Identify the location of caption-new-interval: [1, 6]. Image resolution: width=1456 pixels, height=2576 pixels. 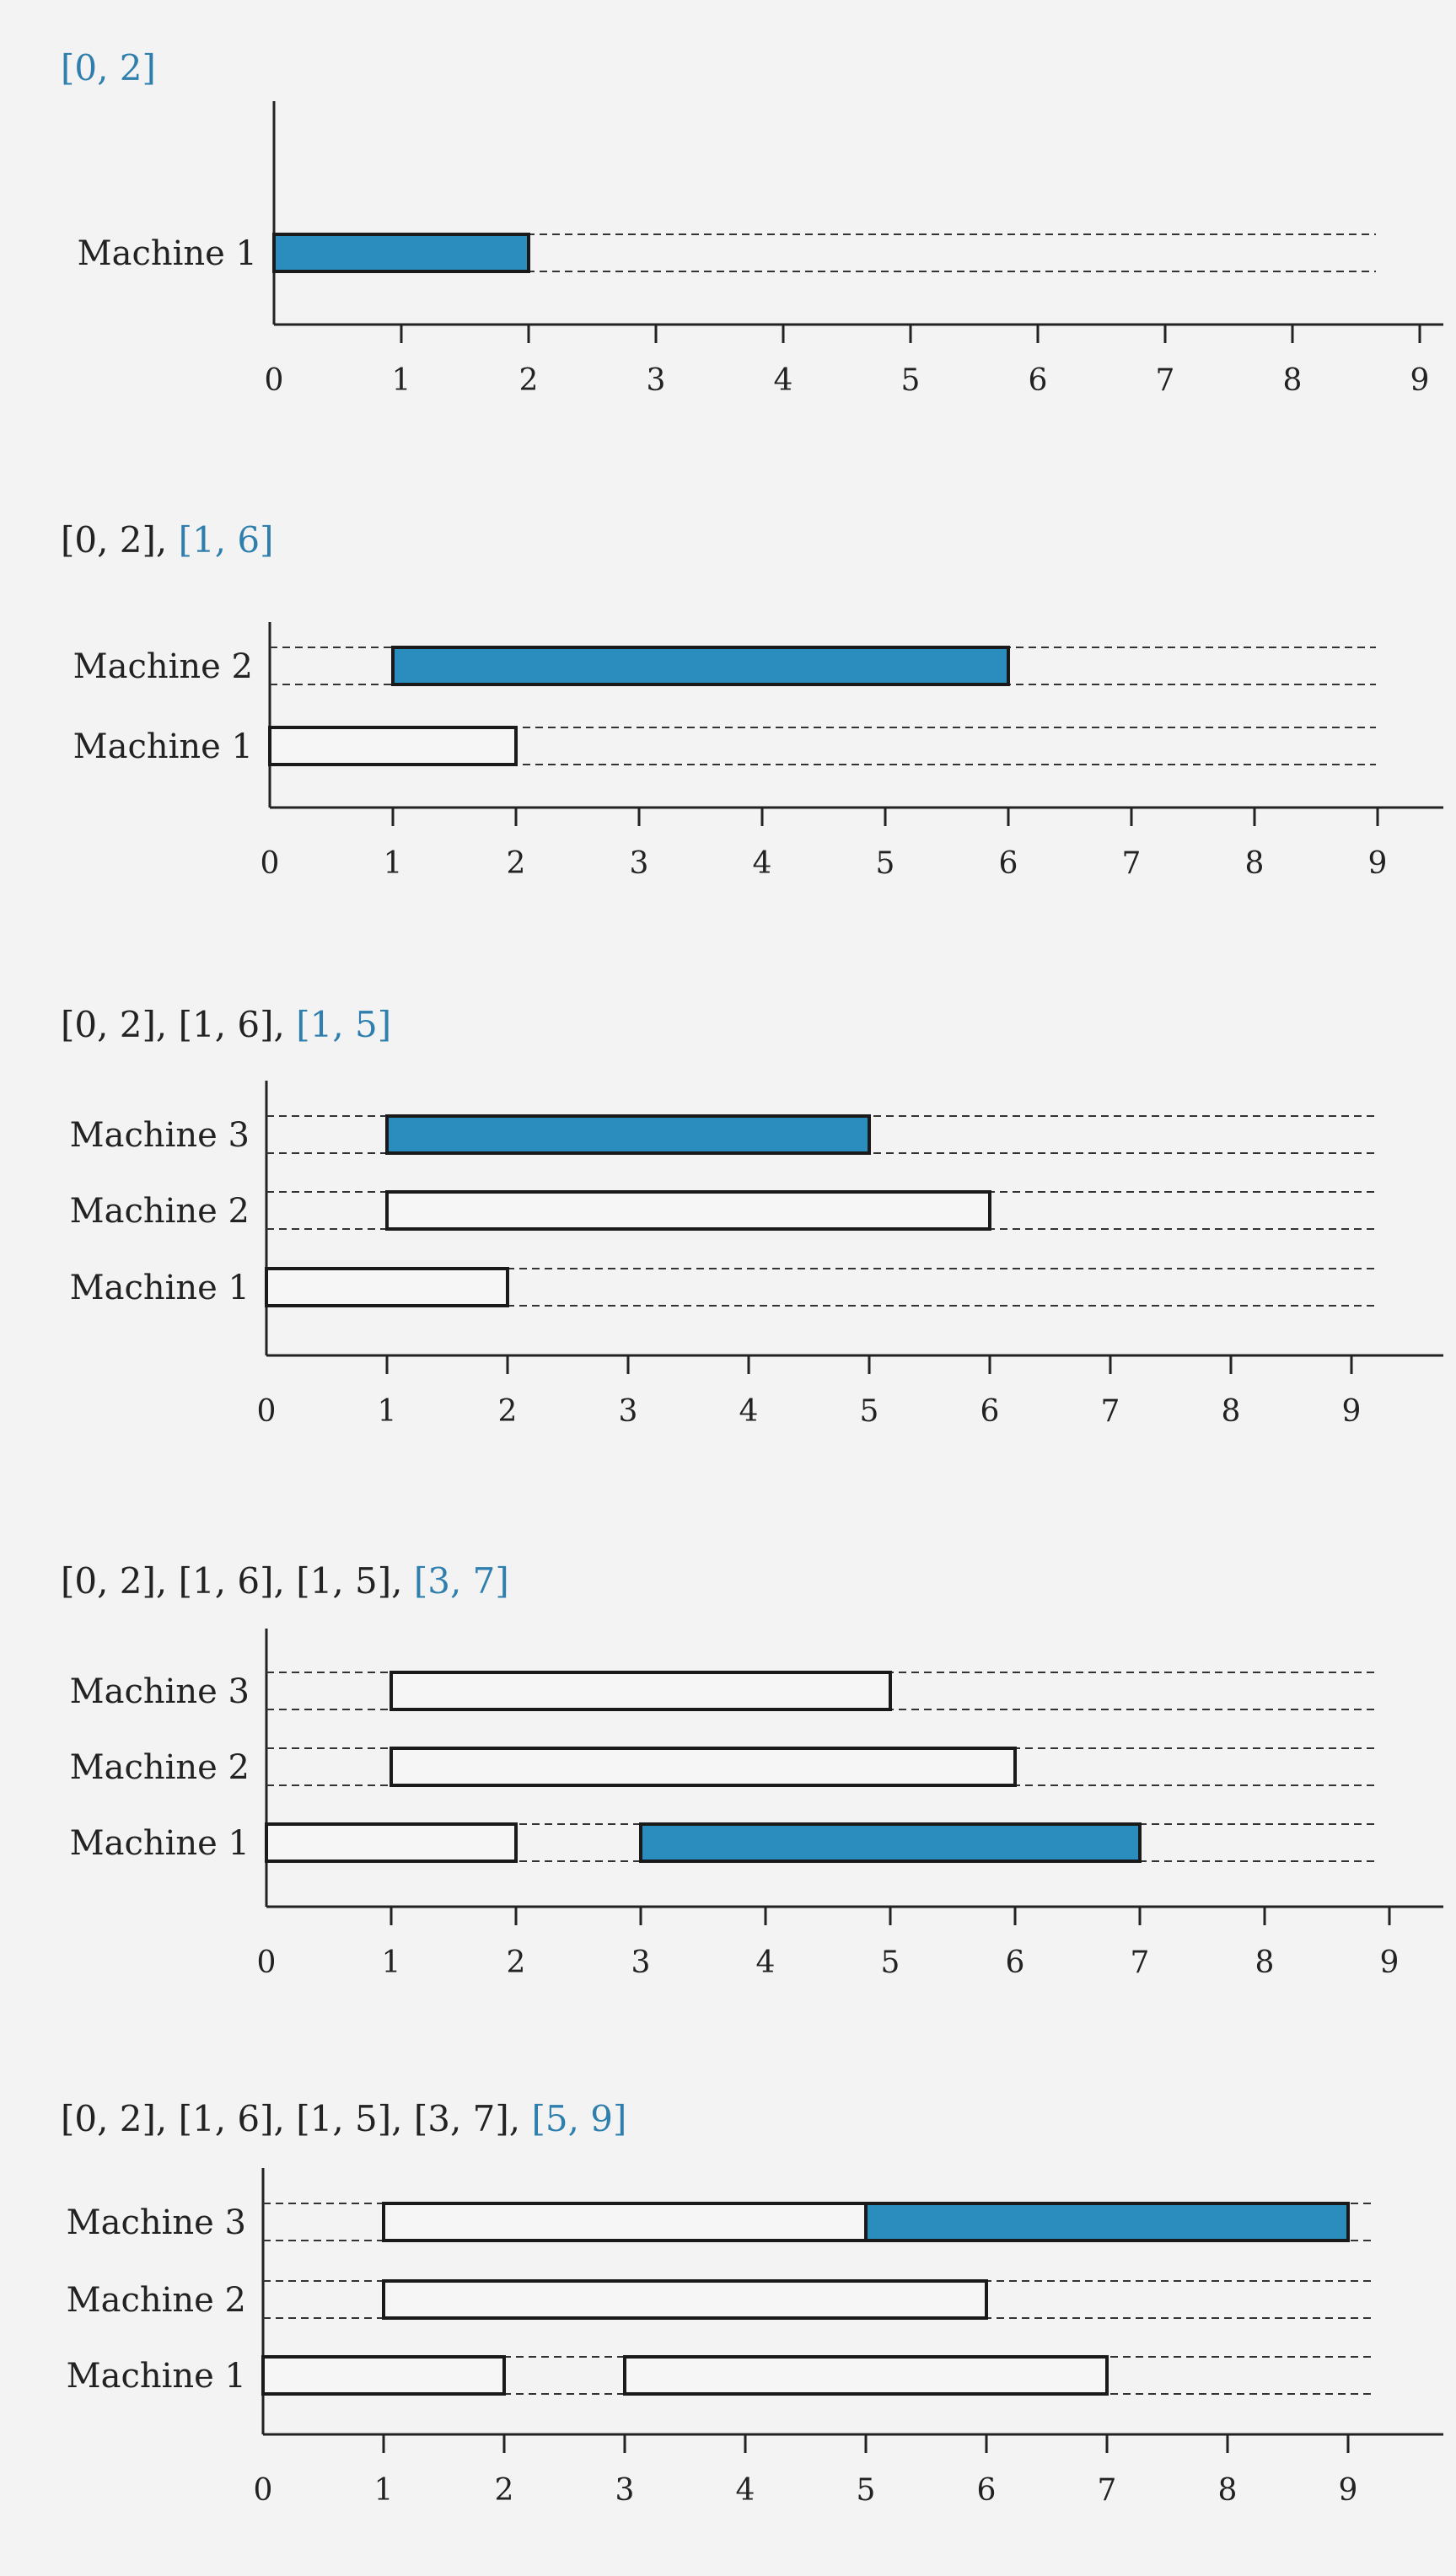
(226, 540).